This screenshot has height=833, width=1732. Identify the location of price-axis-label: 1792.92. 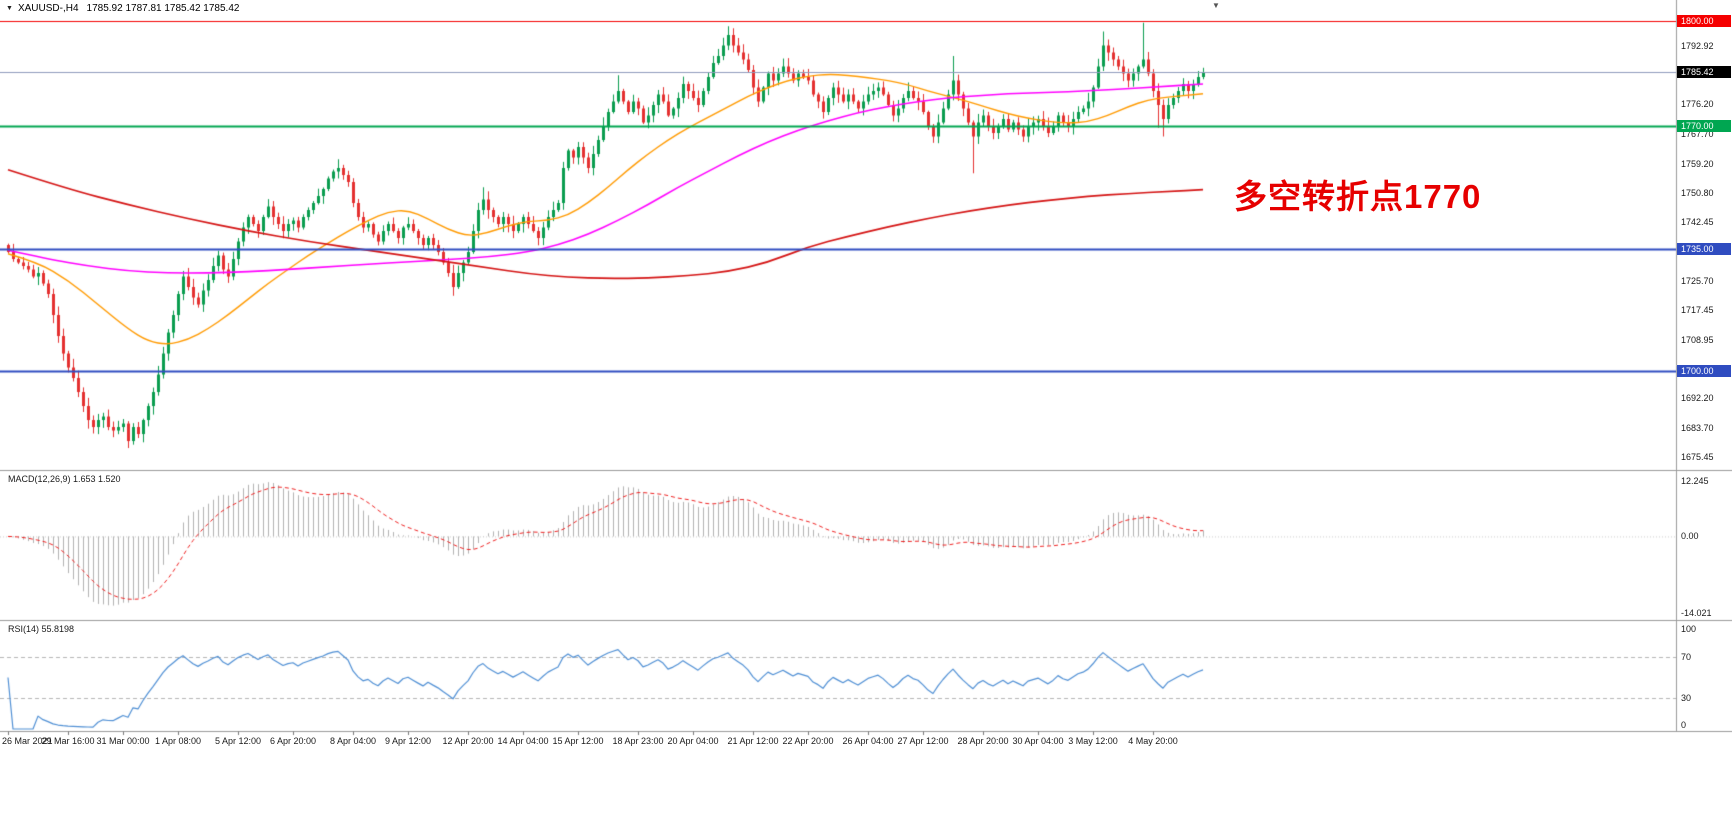
(1697, 45).